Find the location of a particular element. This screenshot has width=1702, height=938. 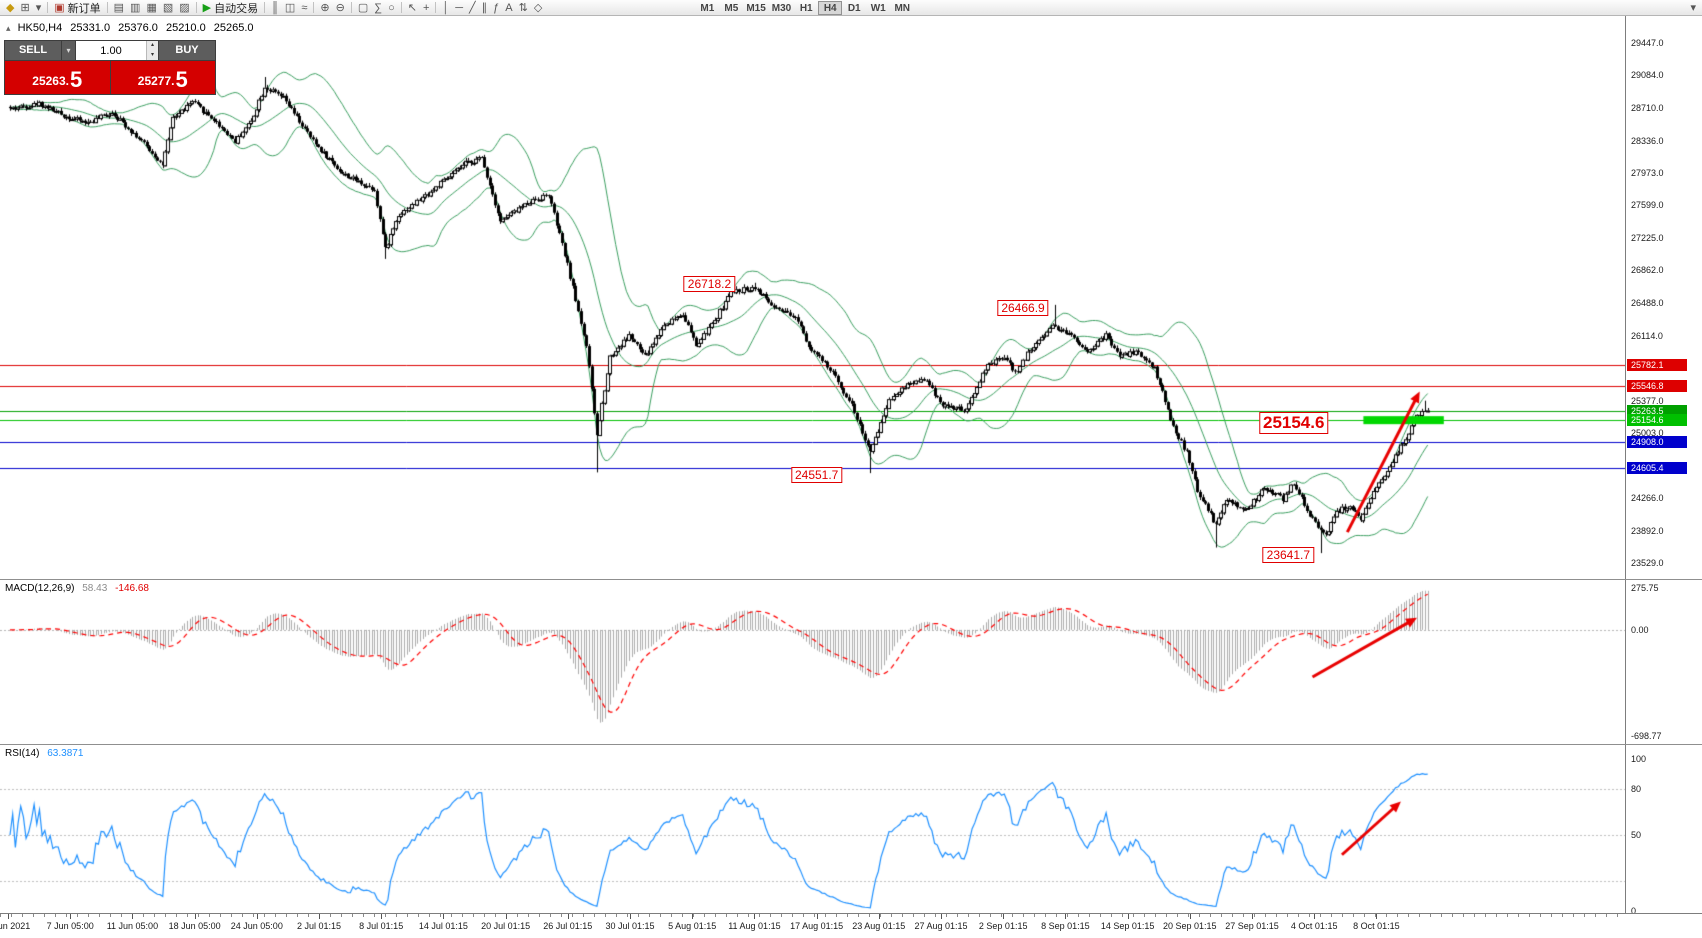

trade-panel-prices: 25263. 5 25277. 5 is located at coordinates (110, 77).